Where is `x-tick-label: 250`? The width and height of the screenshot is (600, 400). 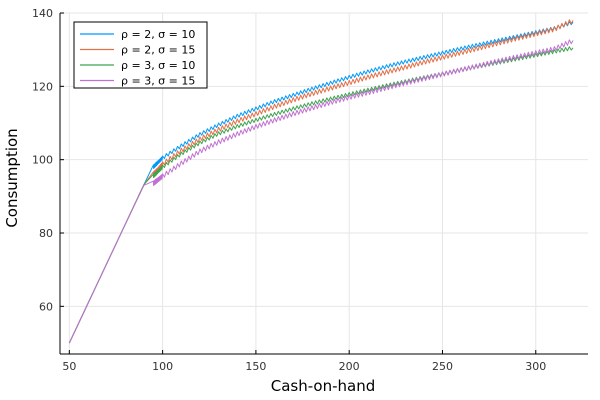
x-tick-label: 250 is located at coordinates (442, 366).